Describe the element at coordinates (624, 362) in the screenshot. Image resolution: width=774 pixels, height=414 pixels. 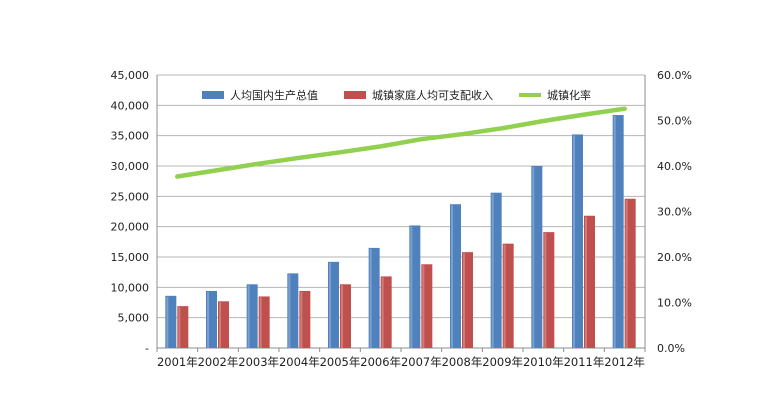
I see `x-tick-label: 2012年` at that location.